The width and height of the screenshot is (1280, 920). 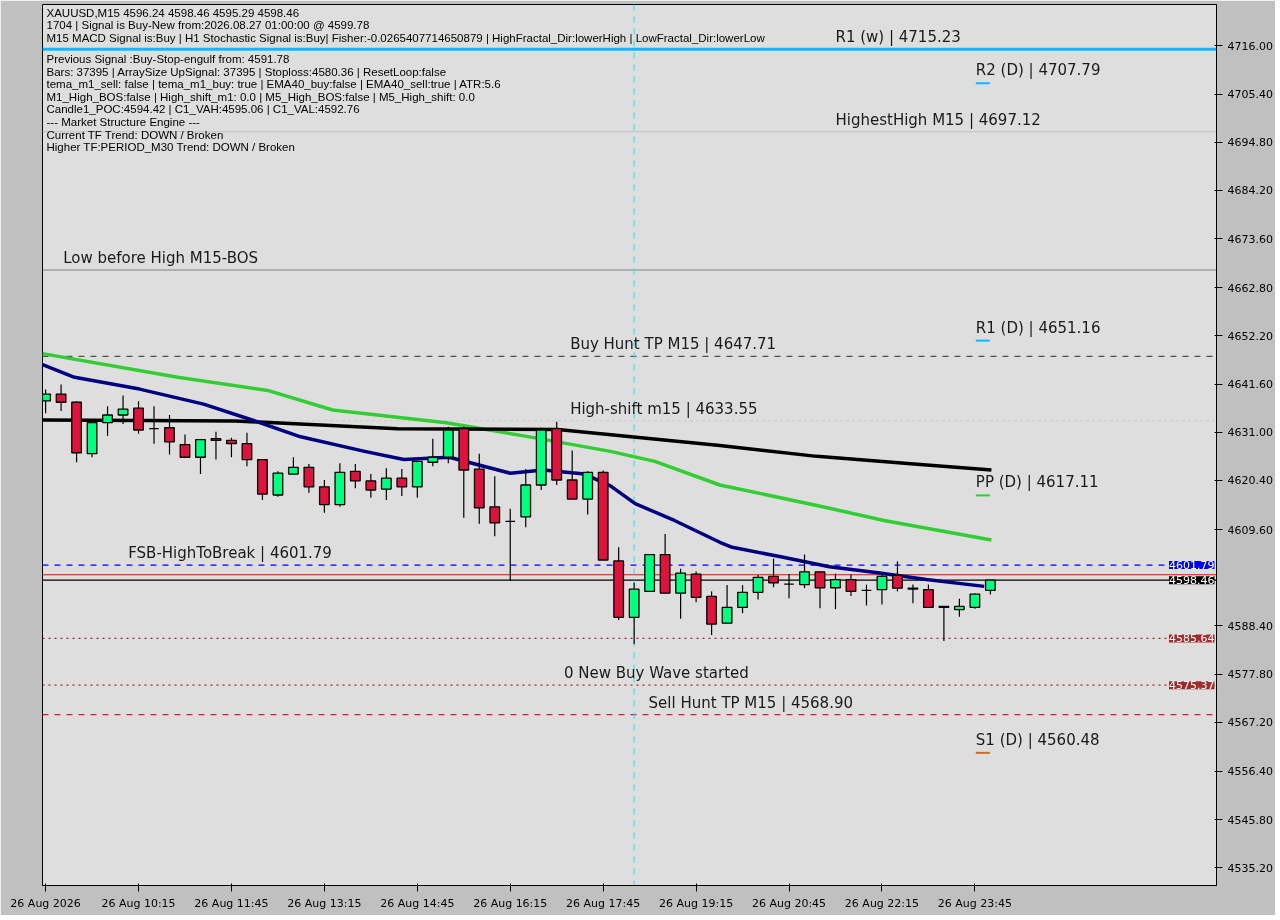 I want to click on y-tick-label: 4535.20, so click(x=1250, y=868).